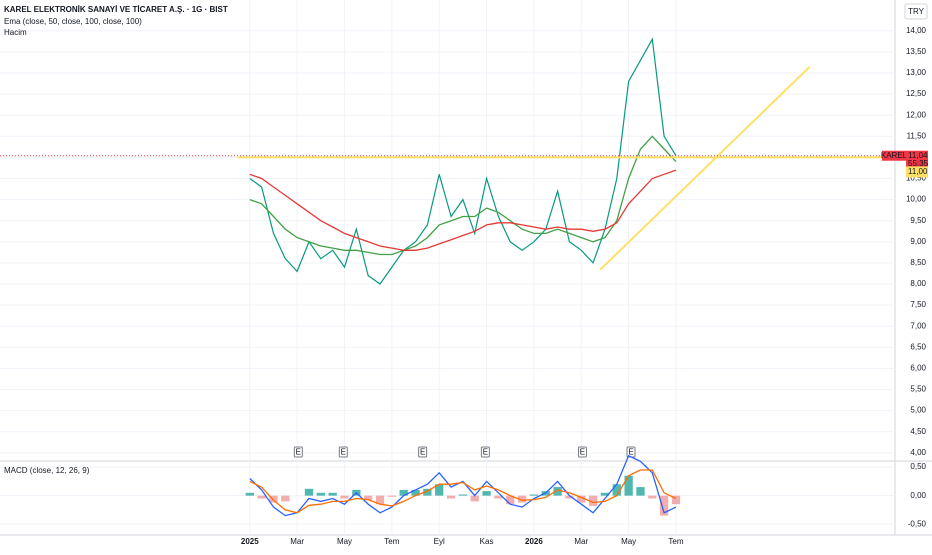  What do you see at coordinates (916, 30) in the screenshot?
I see `y-tick-label: 14,00` at bounding box center [916, 30].